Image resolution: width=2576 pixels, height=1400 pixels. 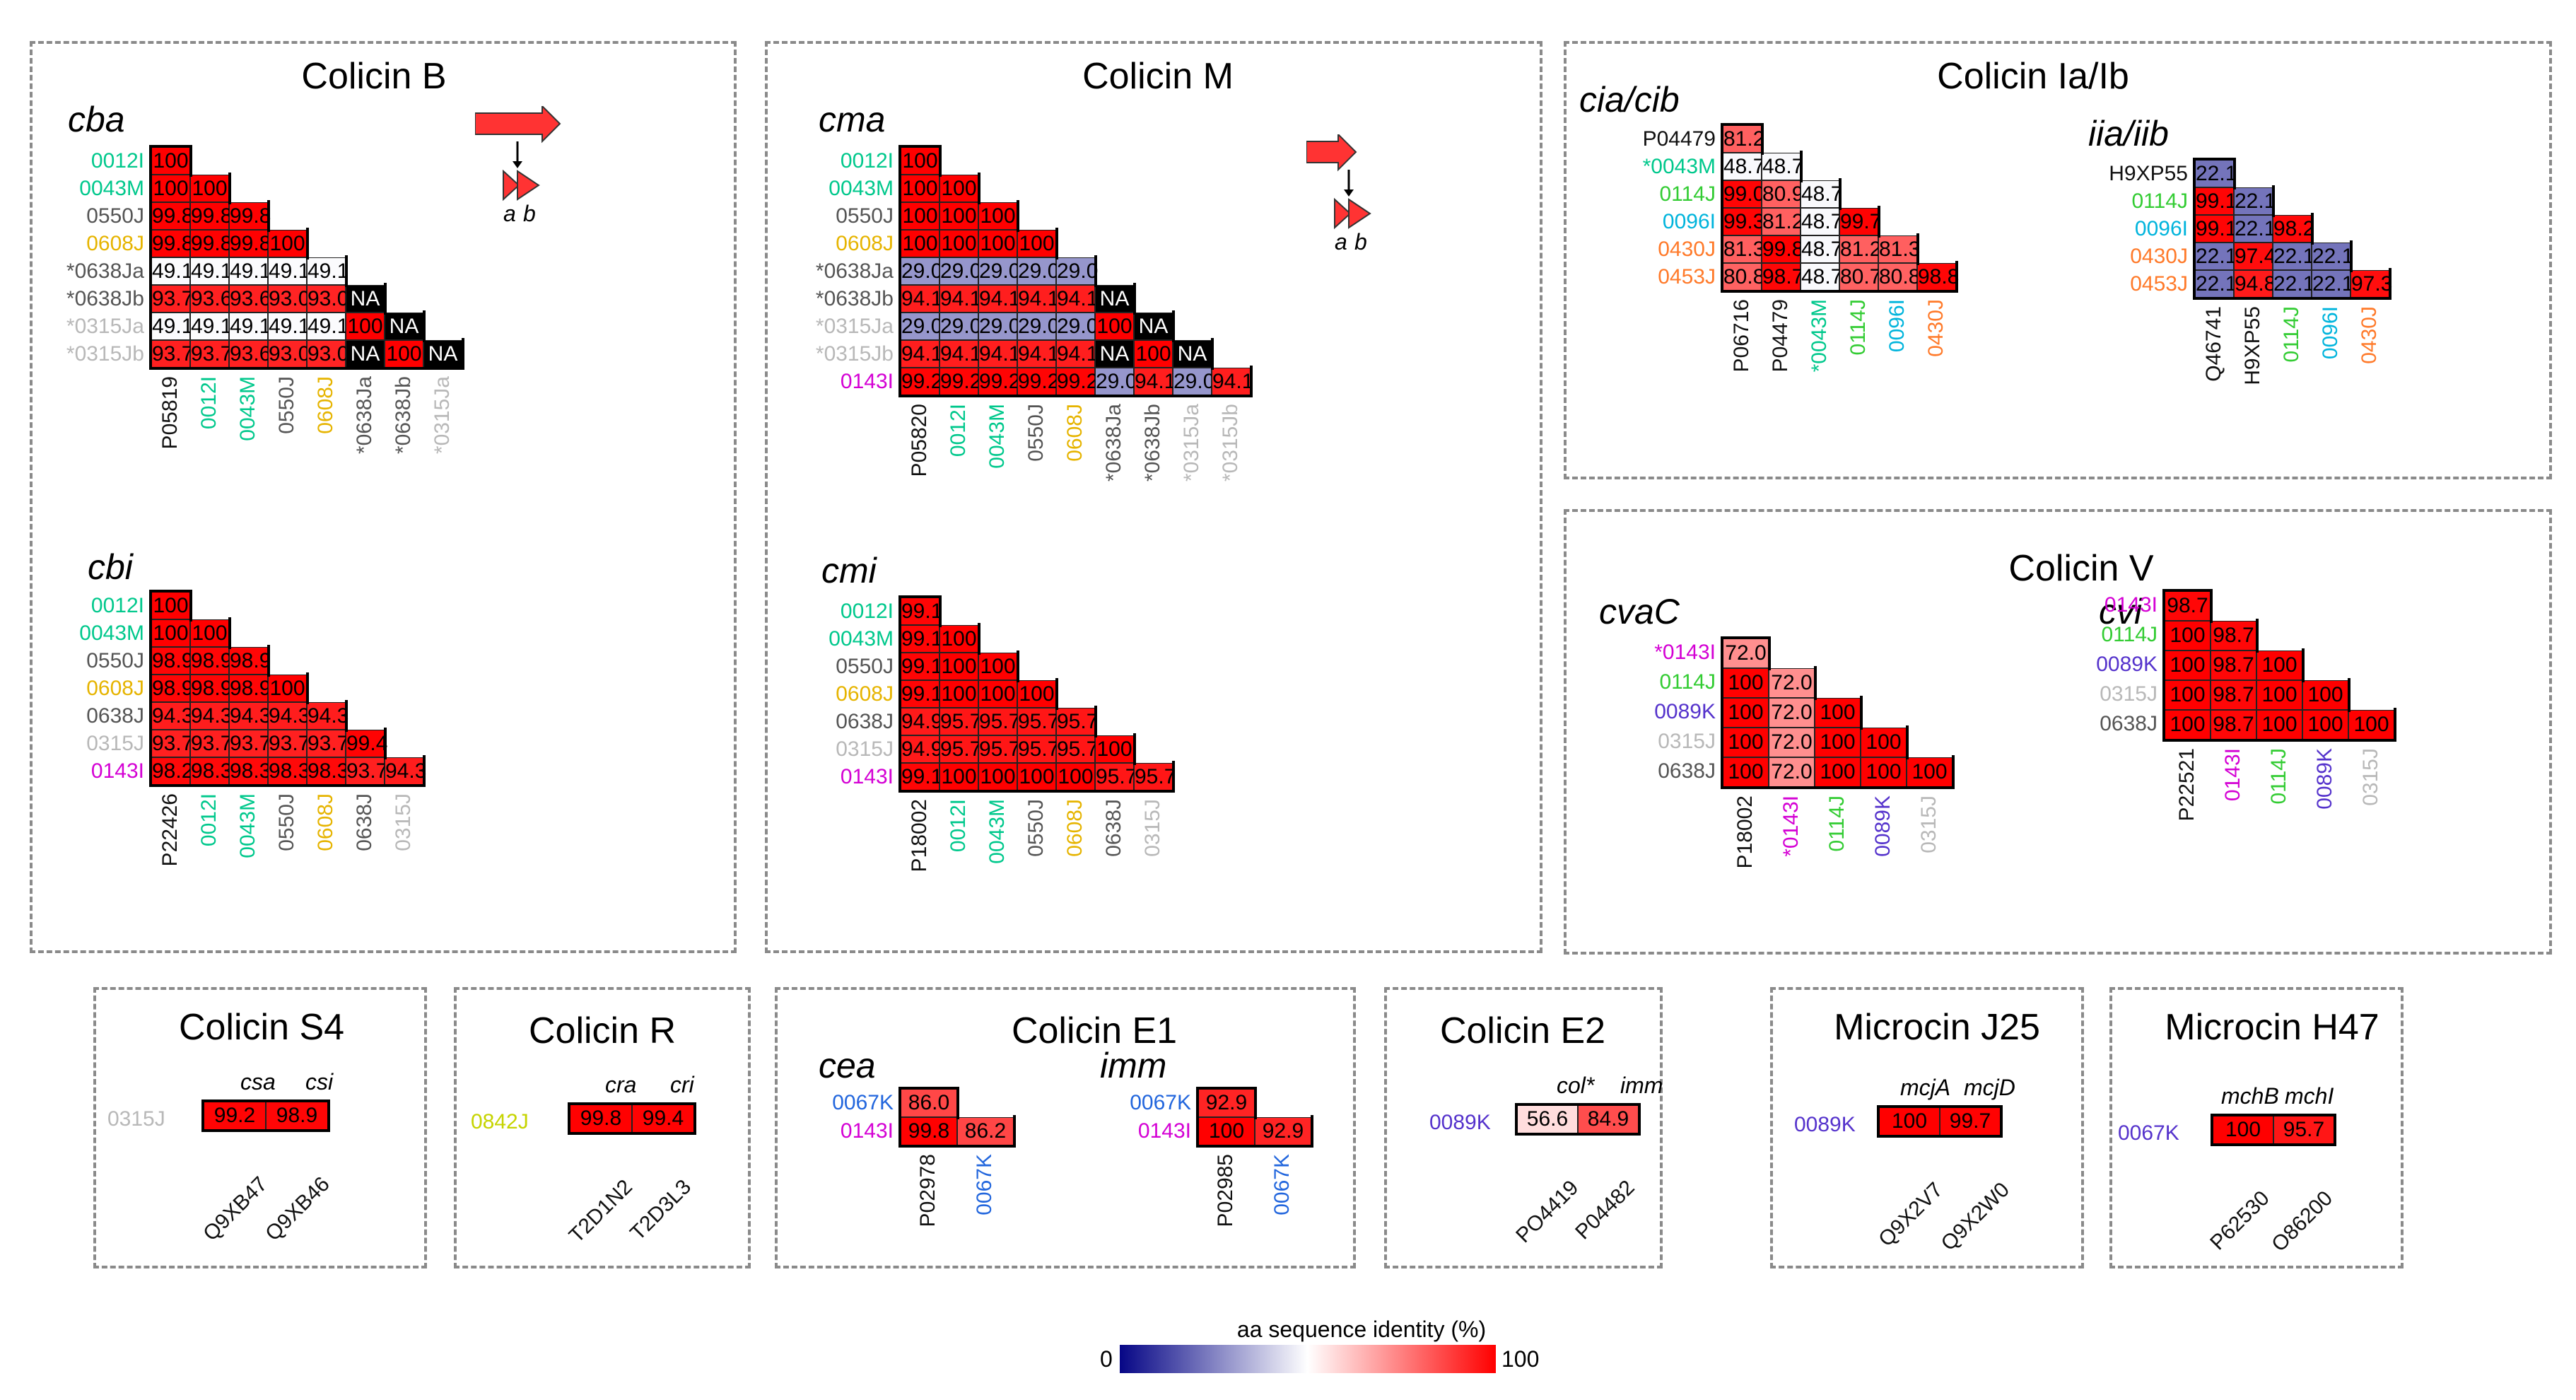 What do you see at coordinates (374, 76) in the screenshot?
I see `panel-title: Colicin B` at bounding box center [374, 76].